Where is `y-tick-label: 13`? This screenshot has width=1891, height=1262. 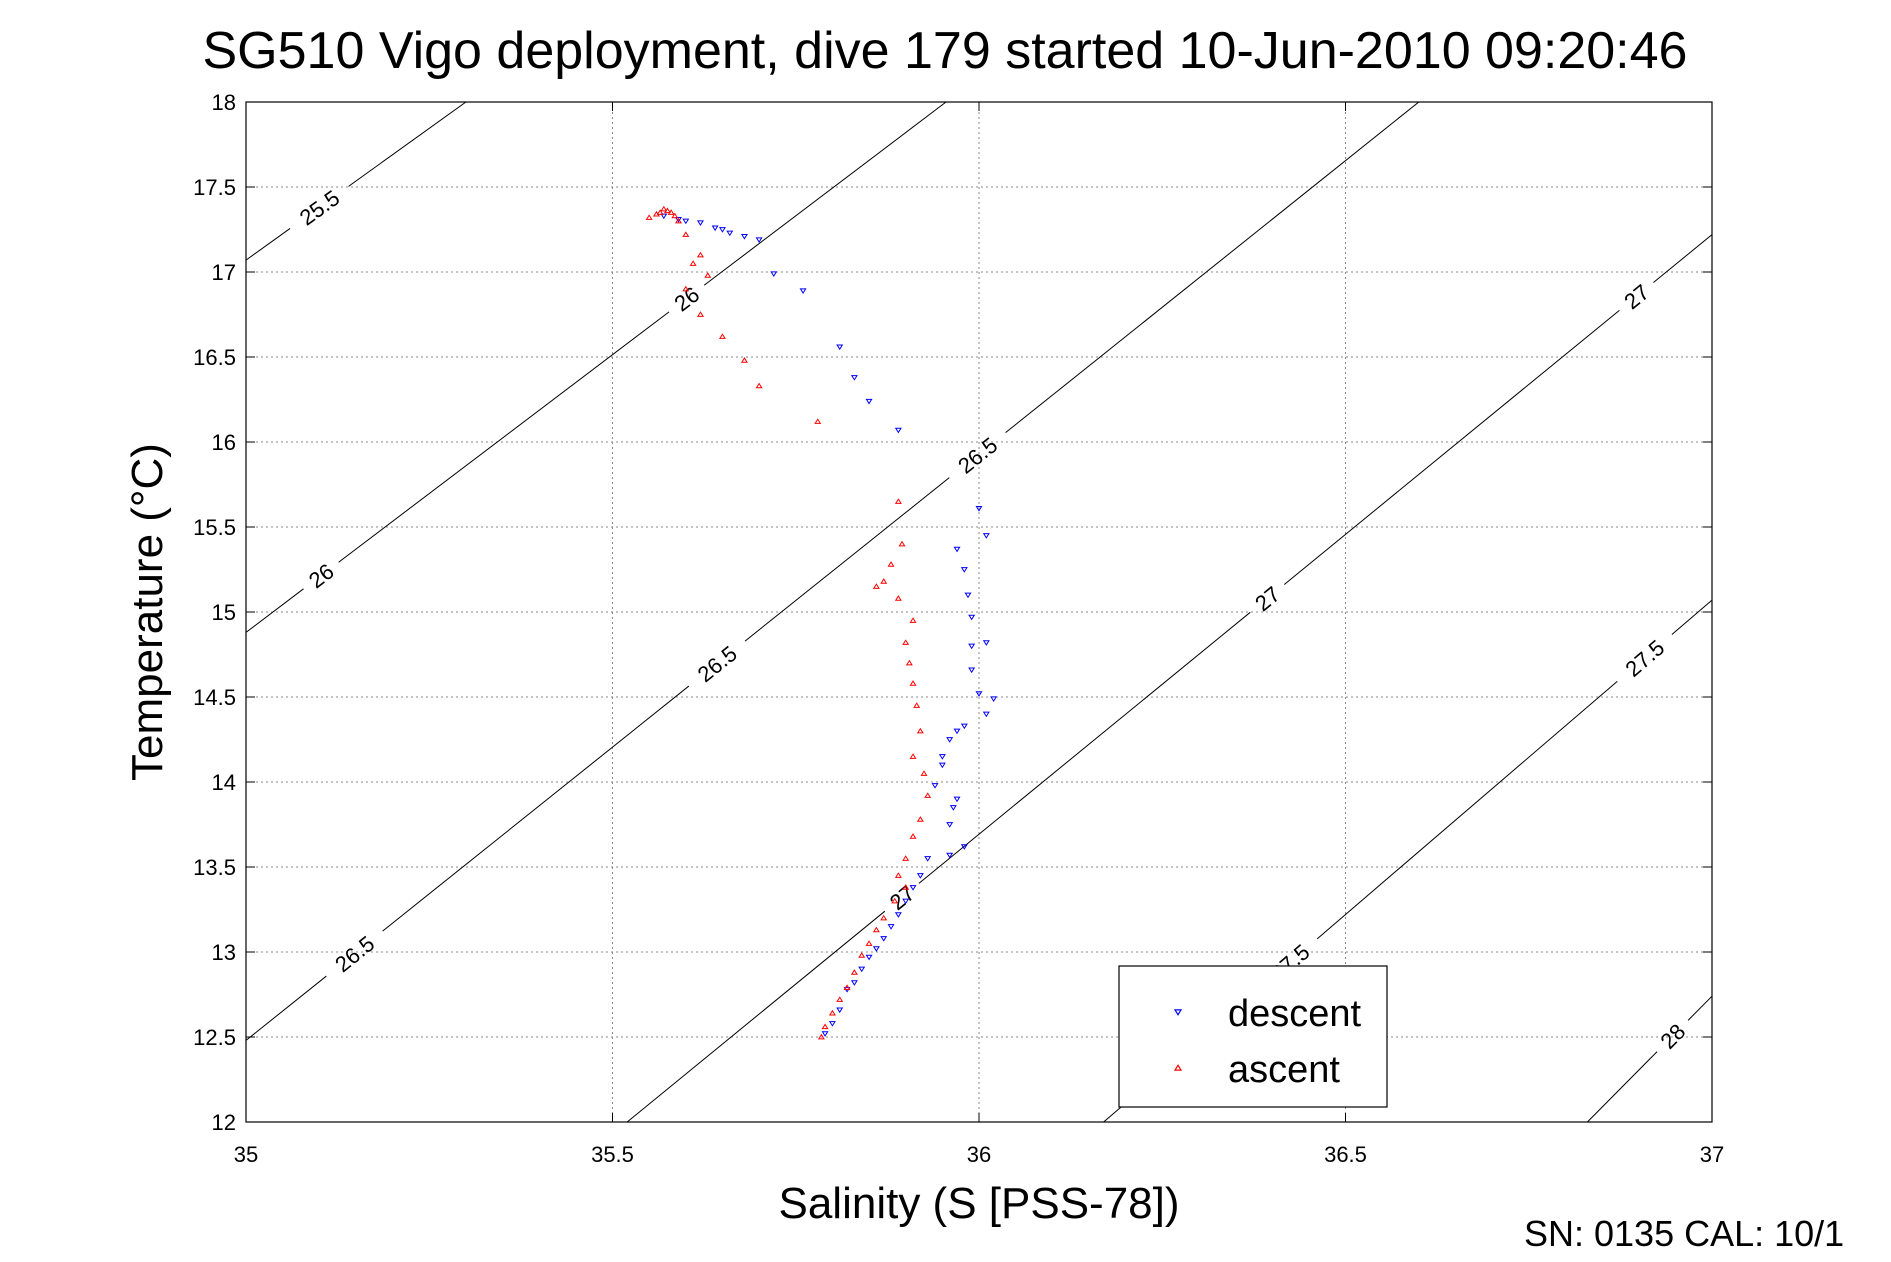
y-tick-label: 13 is located at coordinates (224, 952).